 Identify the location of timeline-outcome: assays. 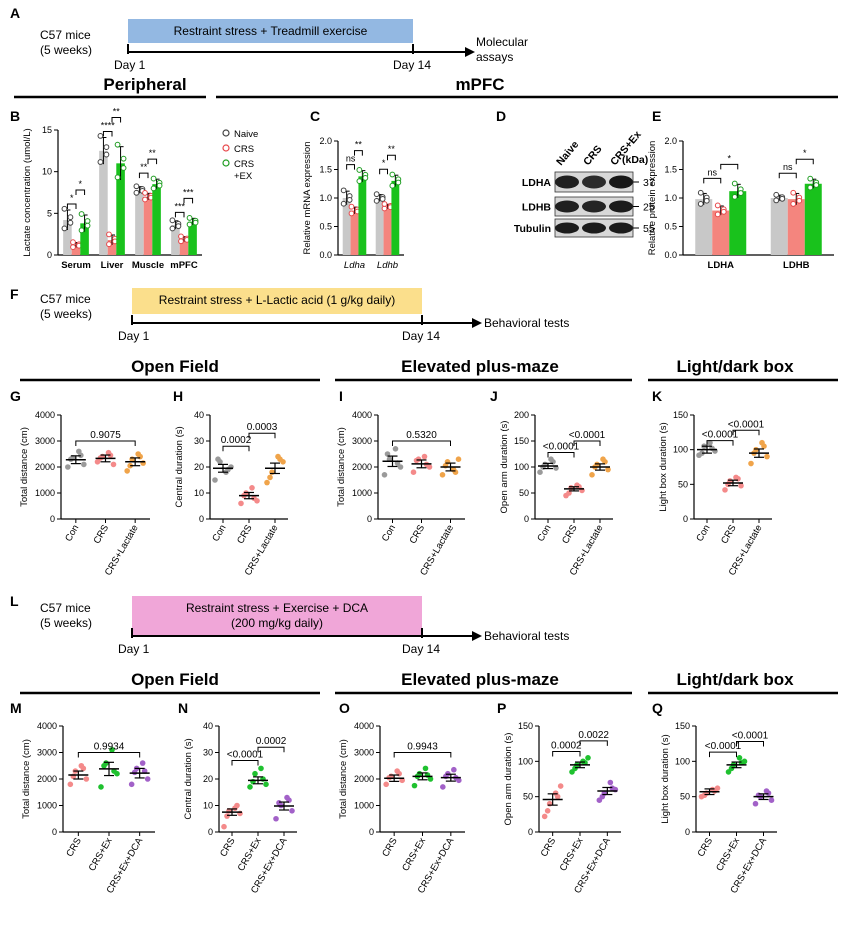
(494, 57).